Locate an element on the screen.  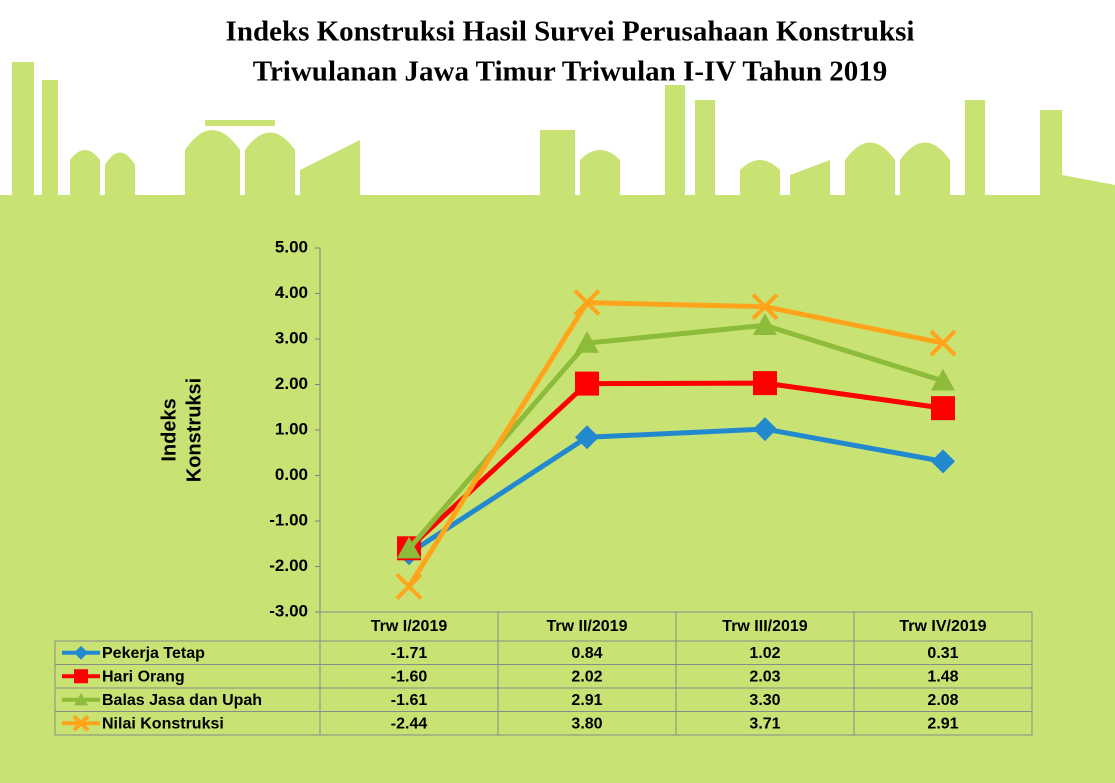
data-label: 1.48 is located at coordinates (942, 676).